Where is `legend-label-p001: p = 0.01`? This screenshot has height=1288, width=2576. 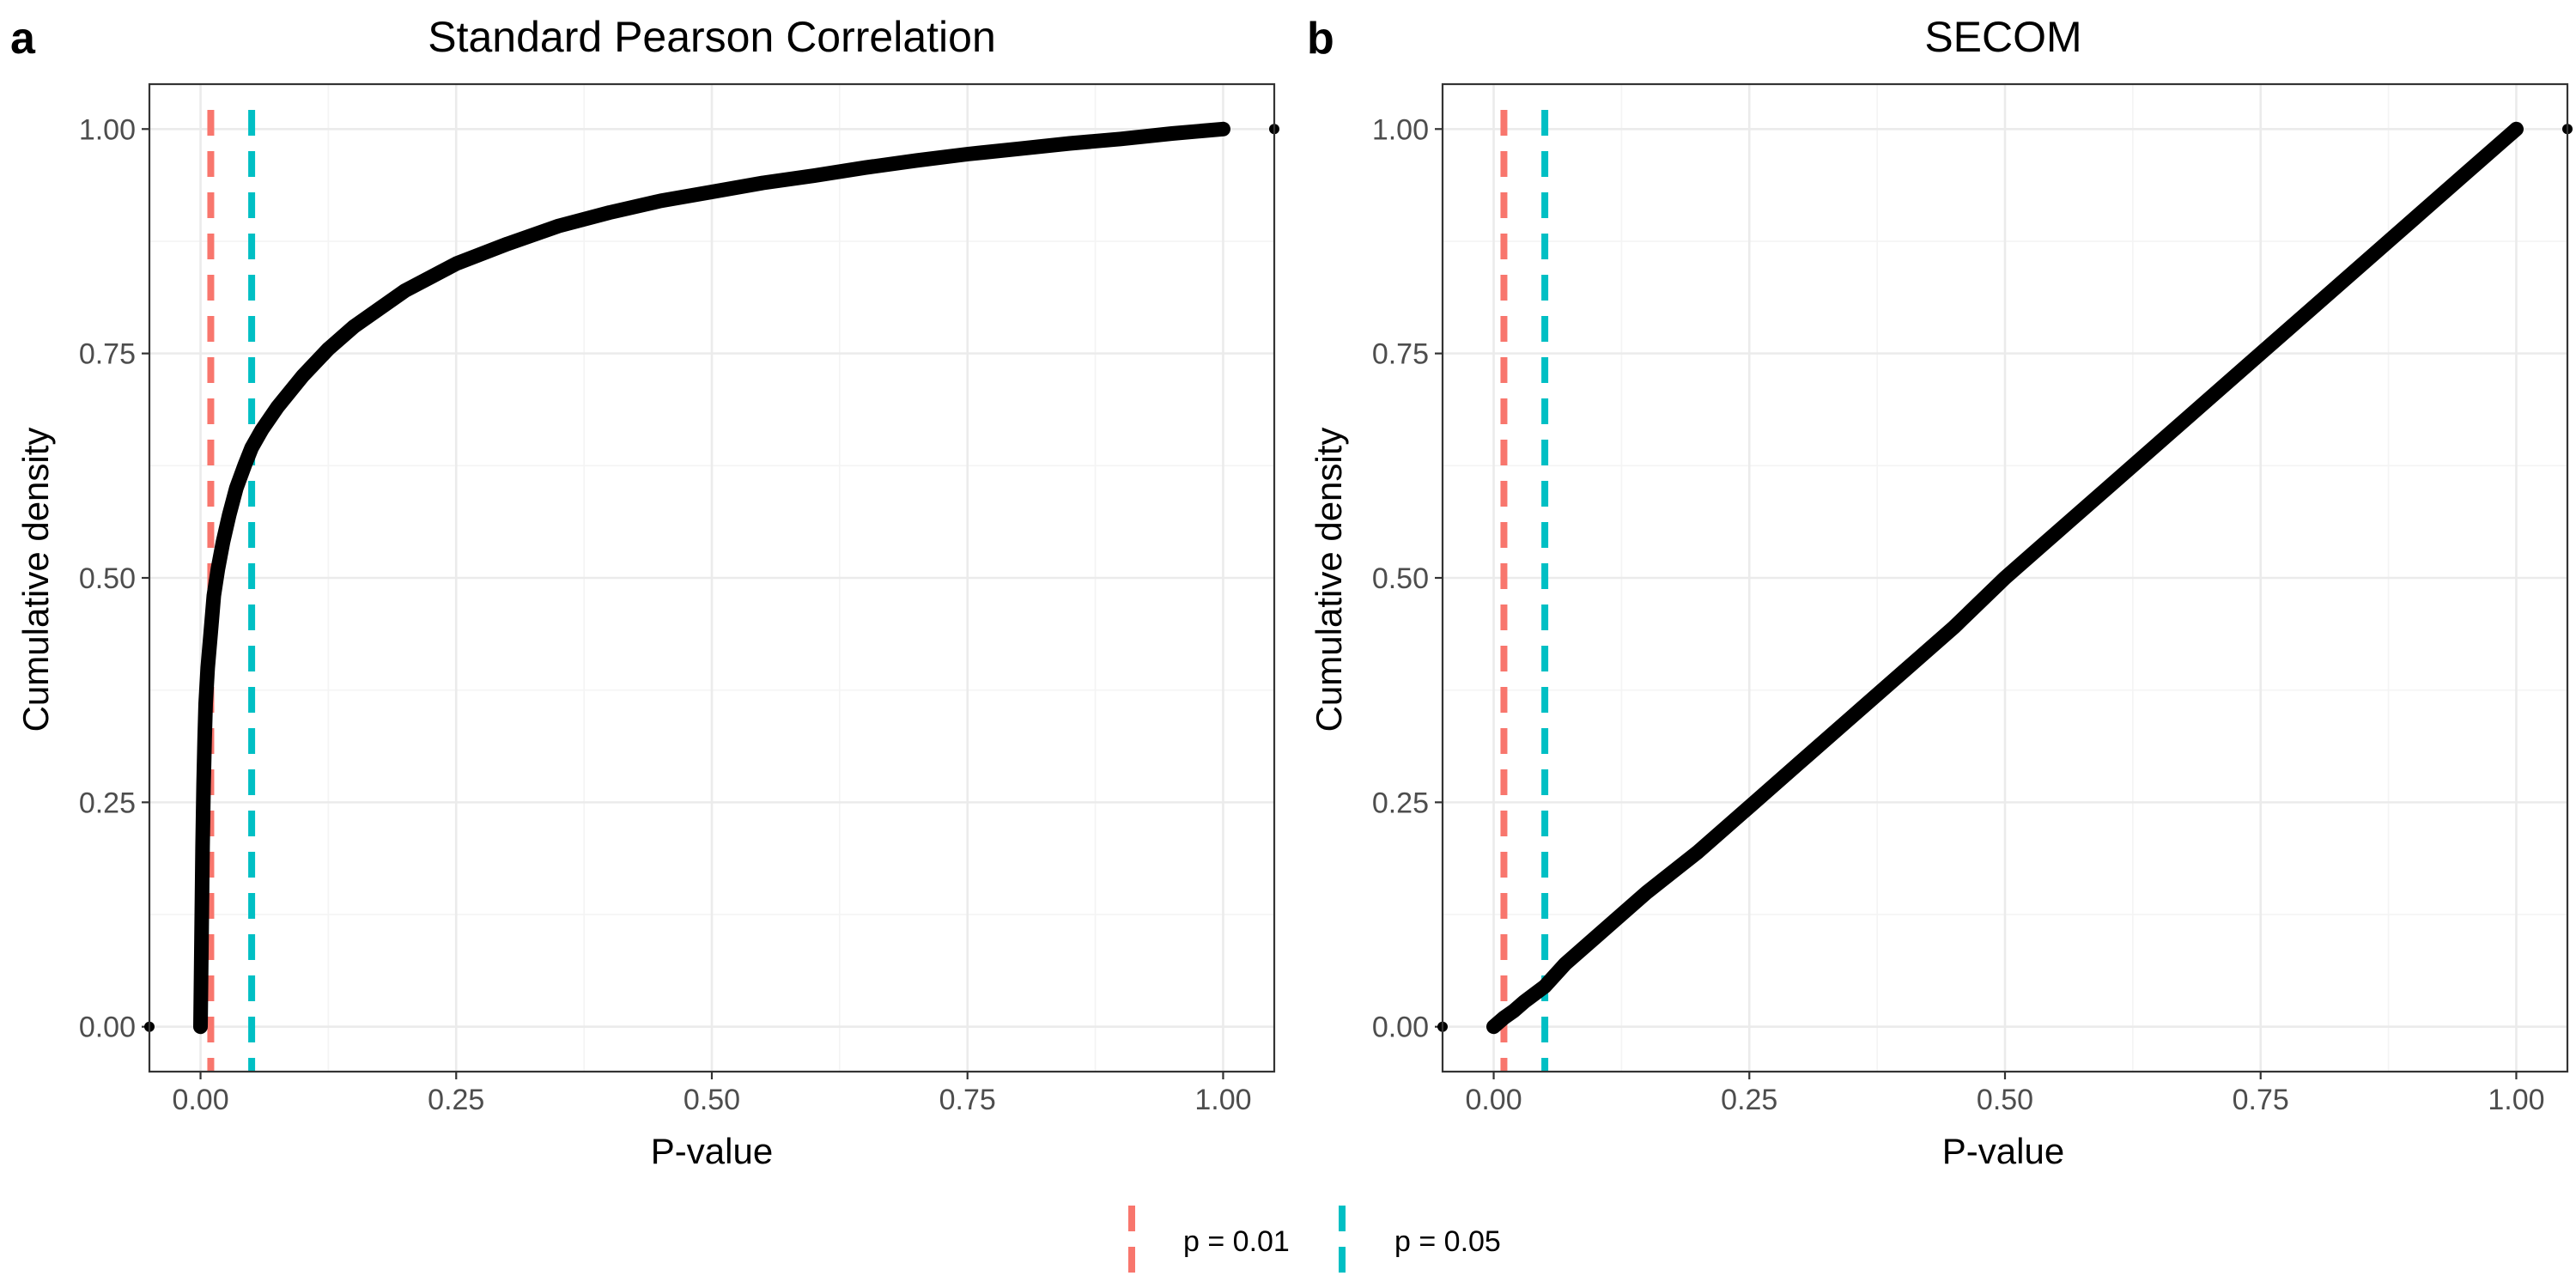 legend-label-p001: p = 0.01 is located at coordinates (1236, 1241).